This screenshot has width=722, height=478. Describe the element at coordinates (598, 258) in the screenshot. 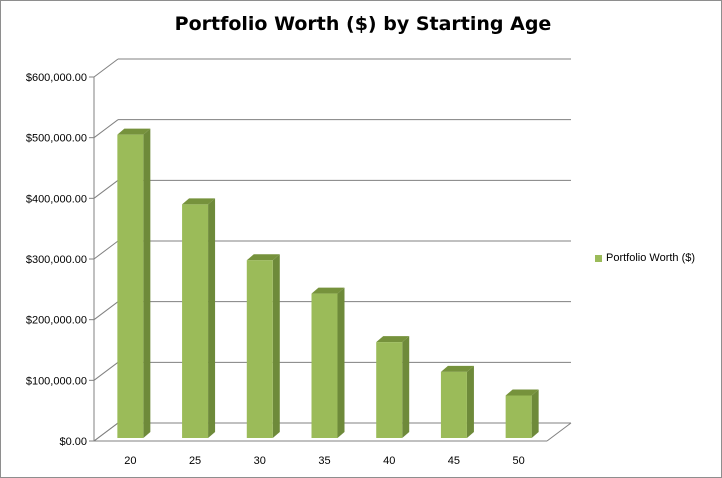

I see `legend-swatch` at that location.